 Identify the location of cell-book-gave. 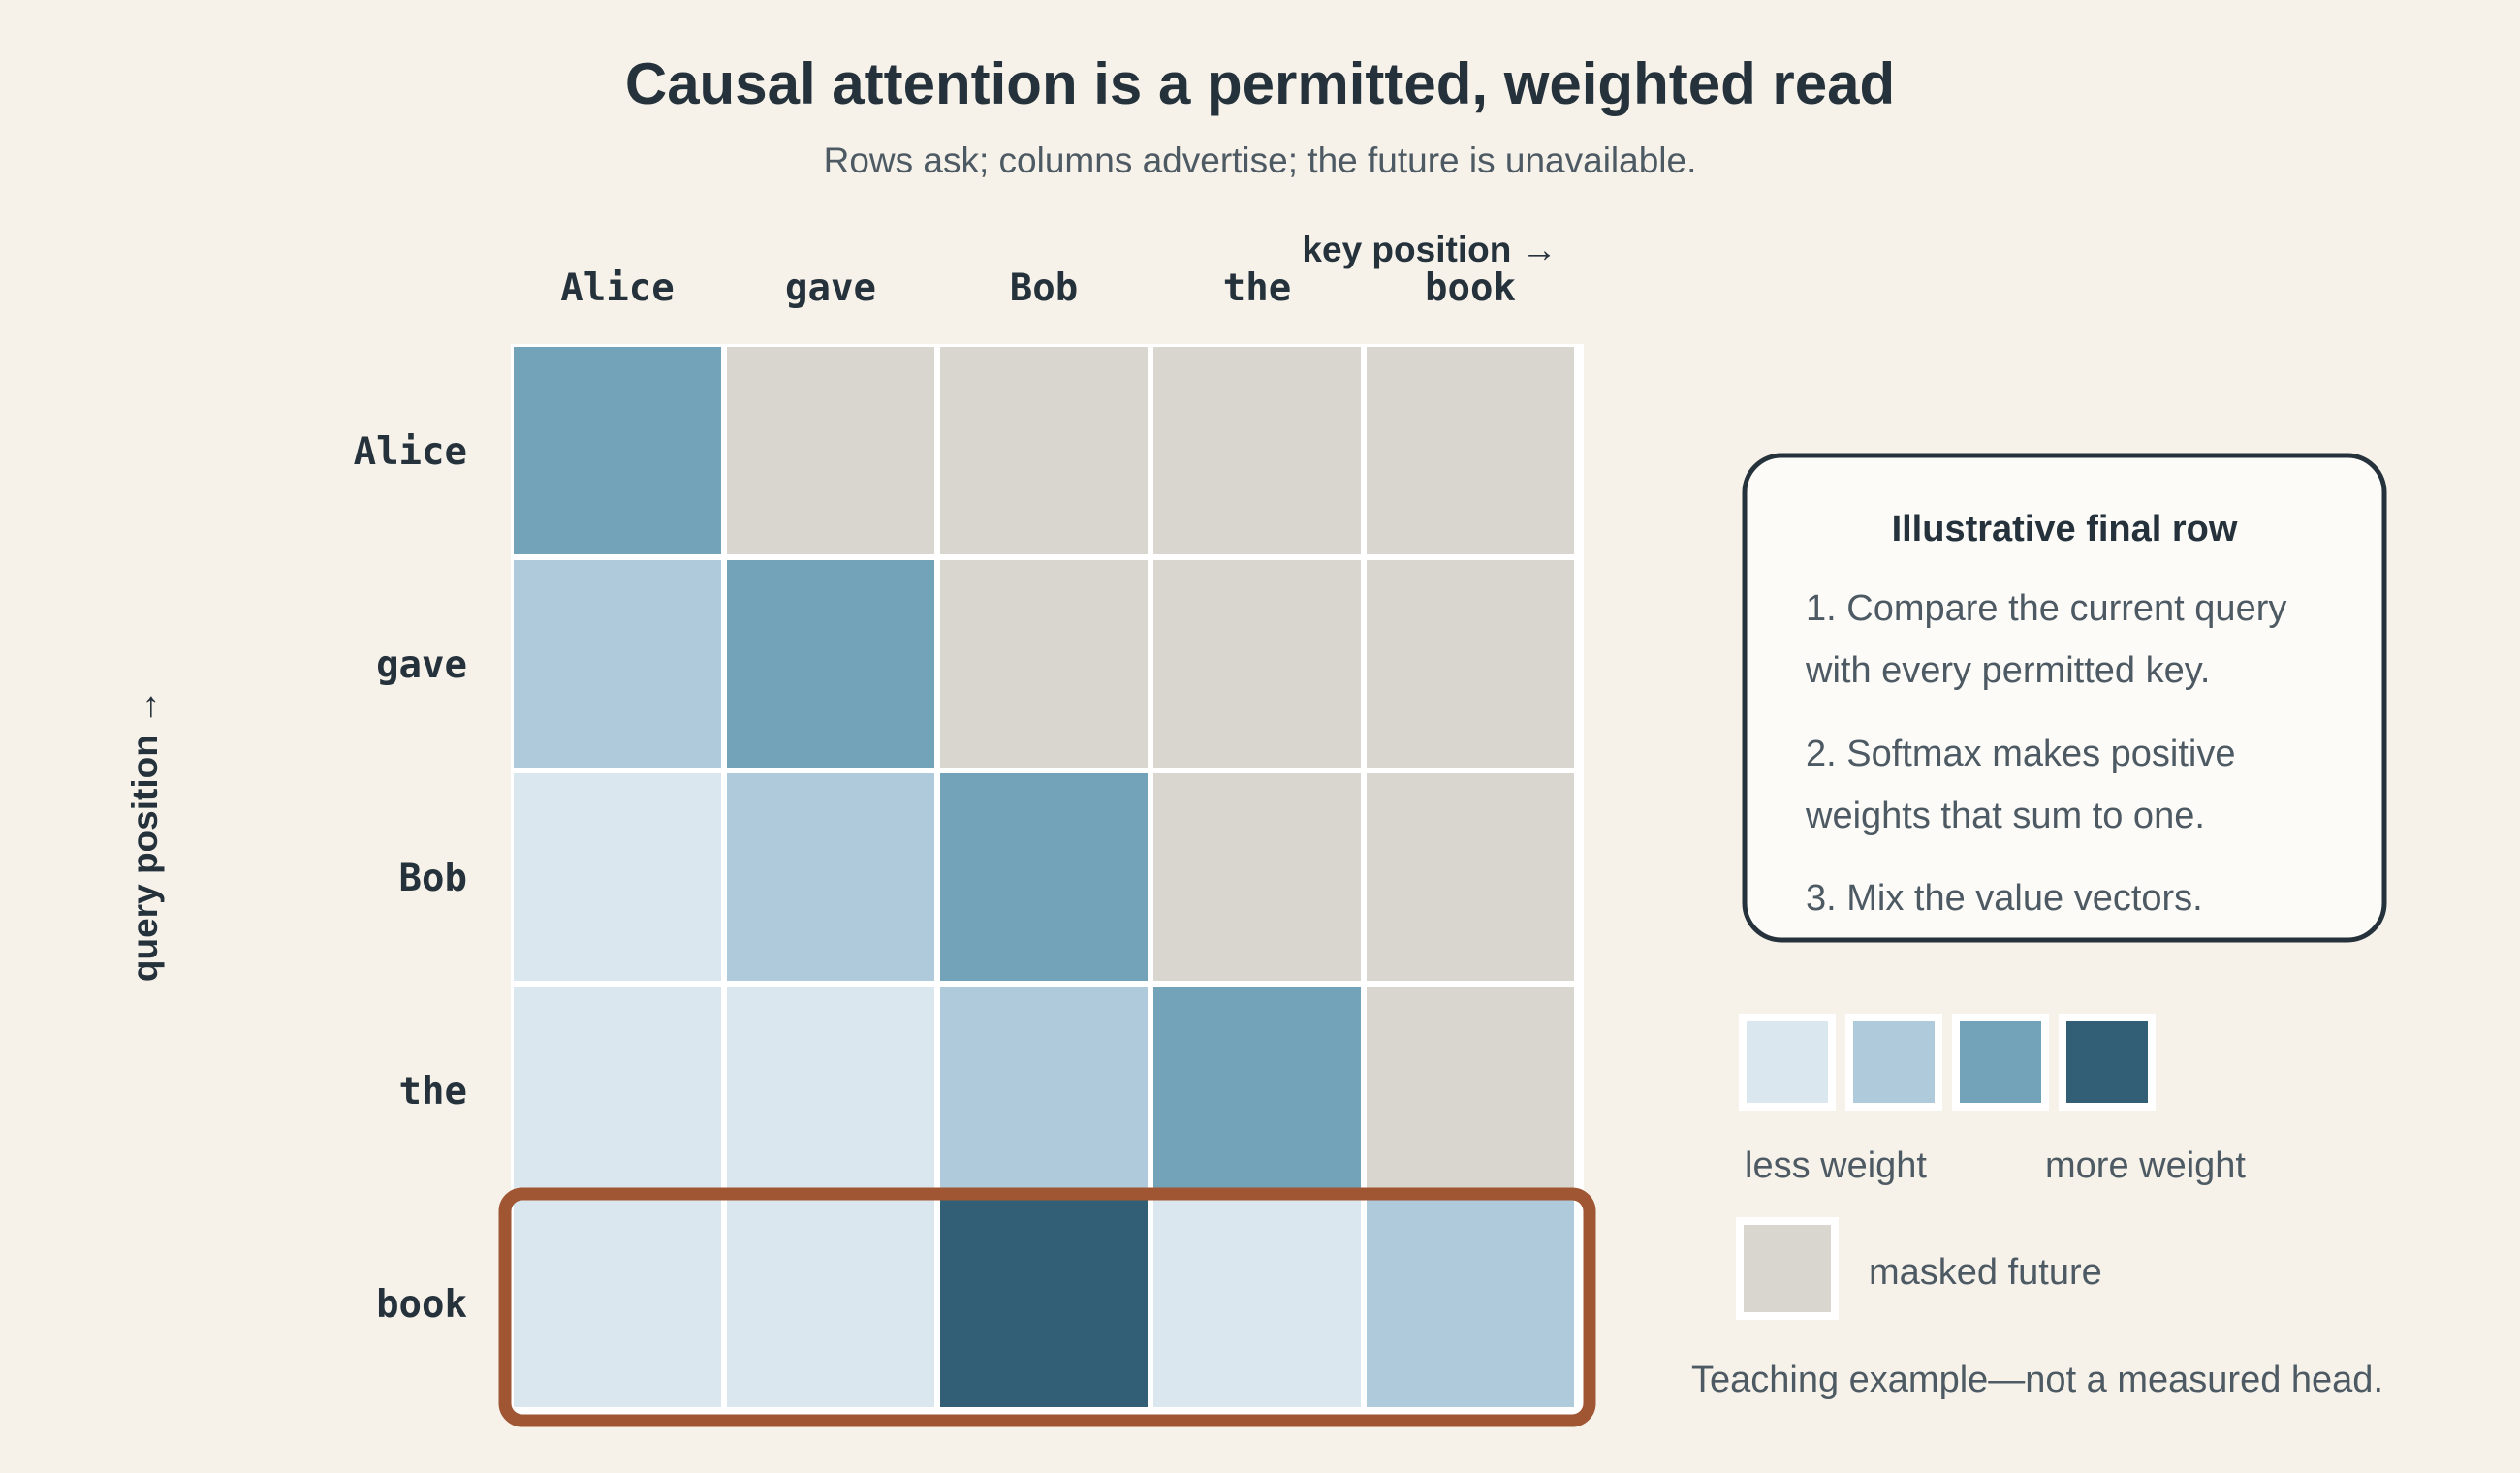
(831, 1303).